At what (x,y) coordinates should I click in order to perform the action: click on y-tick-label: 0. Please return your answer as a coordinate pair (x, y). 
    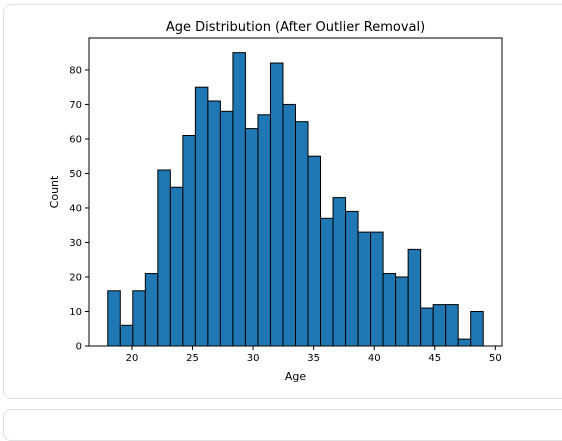
    Looking at the image, I should click on (79, 347).